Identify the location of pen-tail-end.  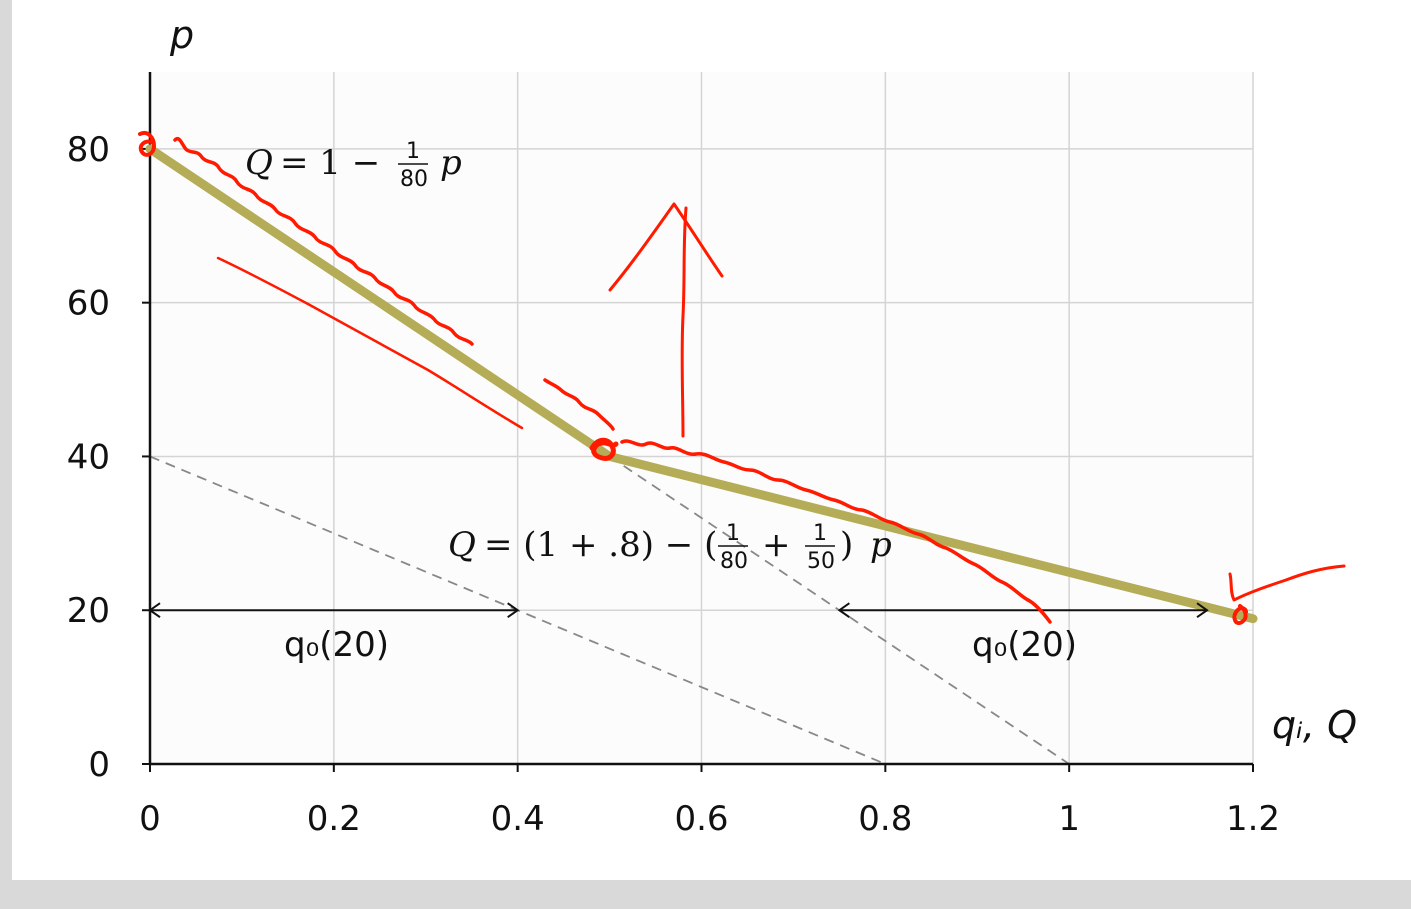
(1287, 583).